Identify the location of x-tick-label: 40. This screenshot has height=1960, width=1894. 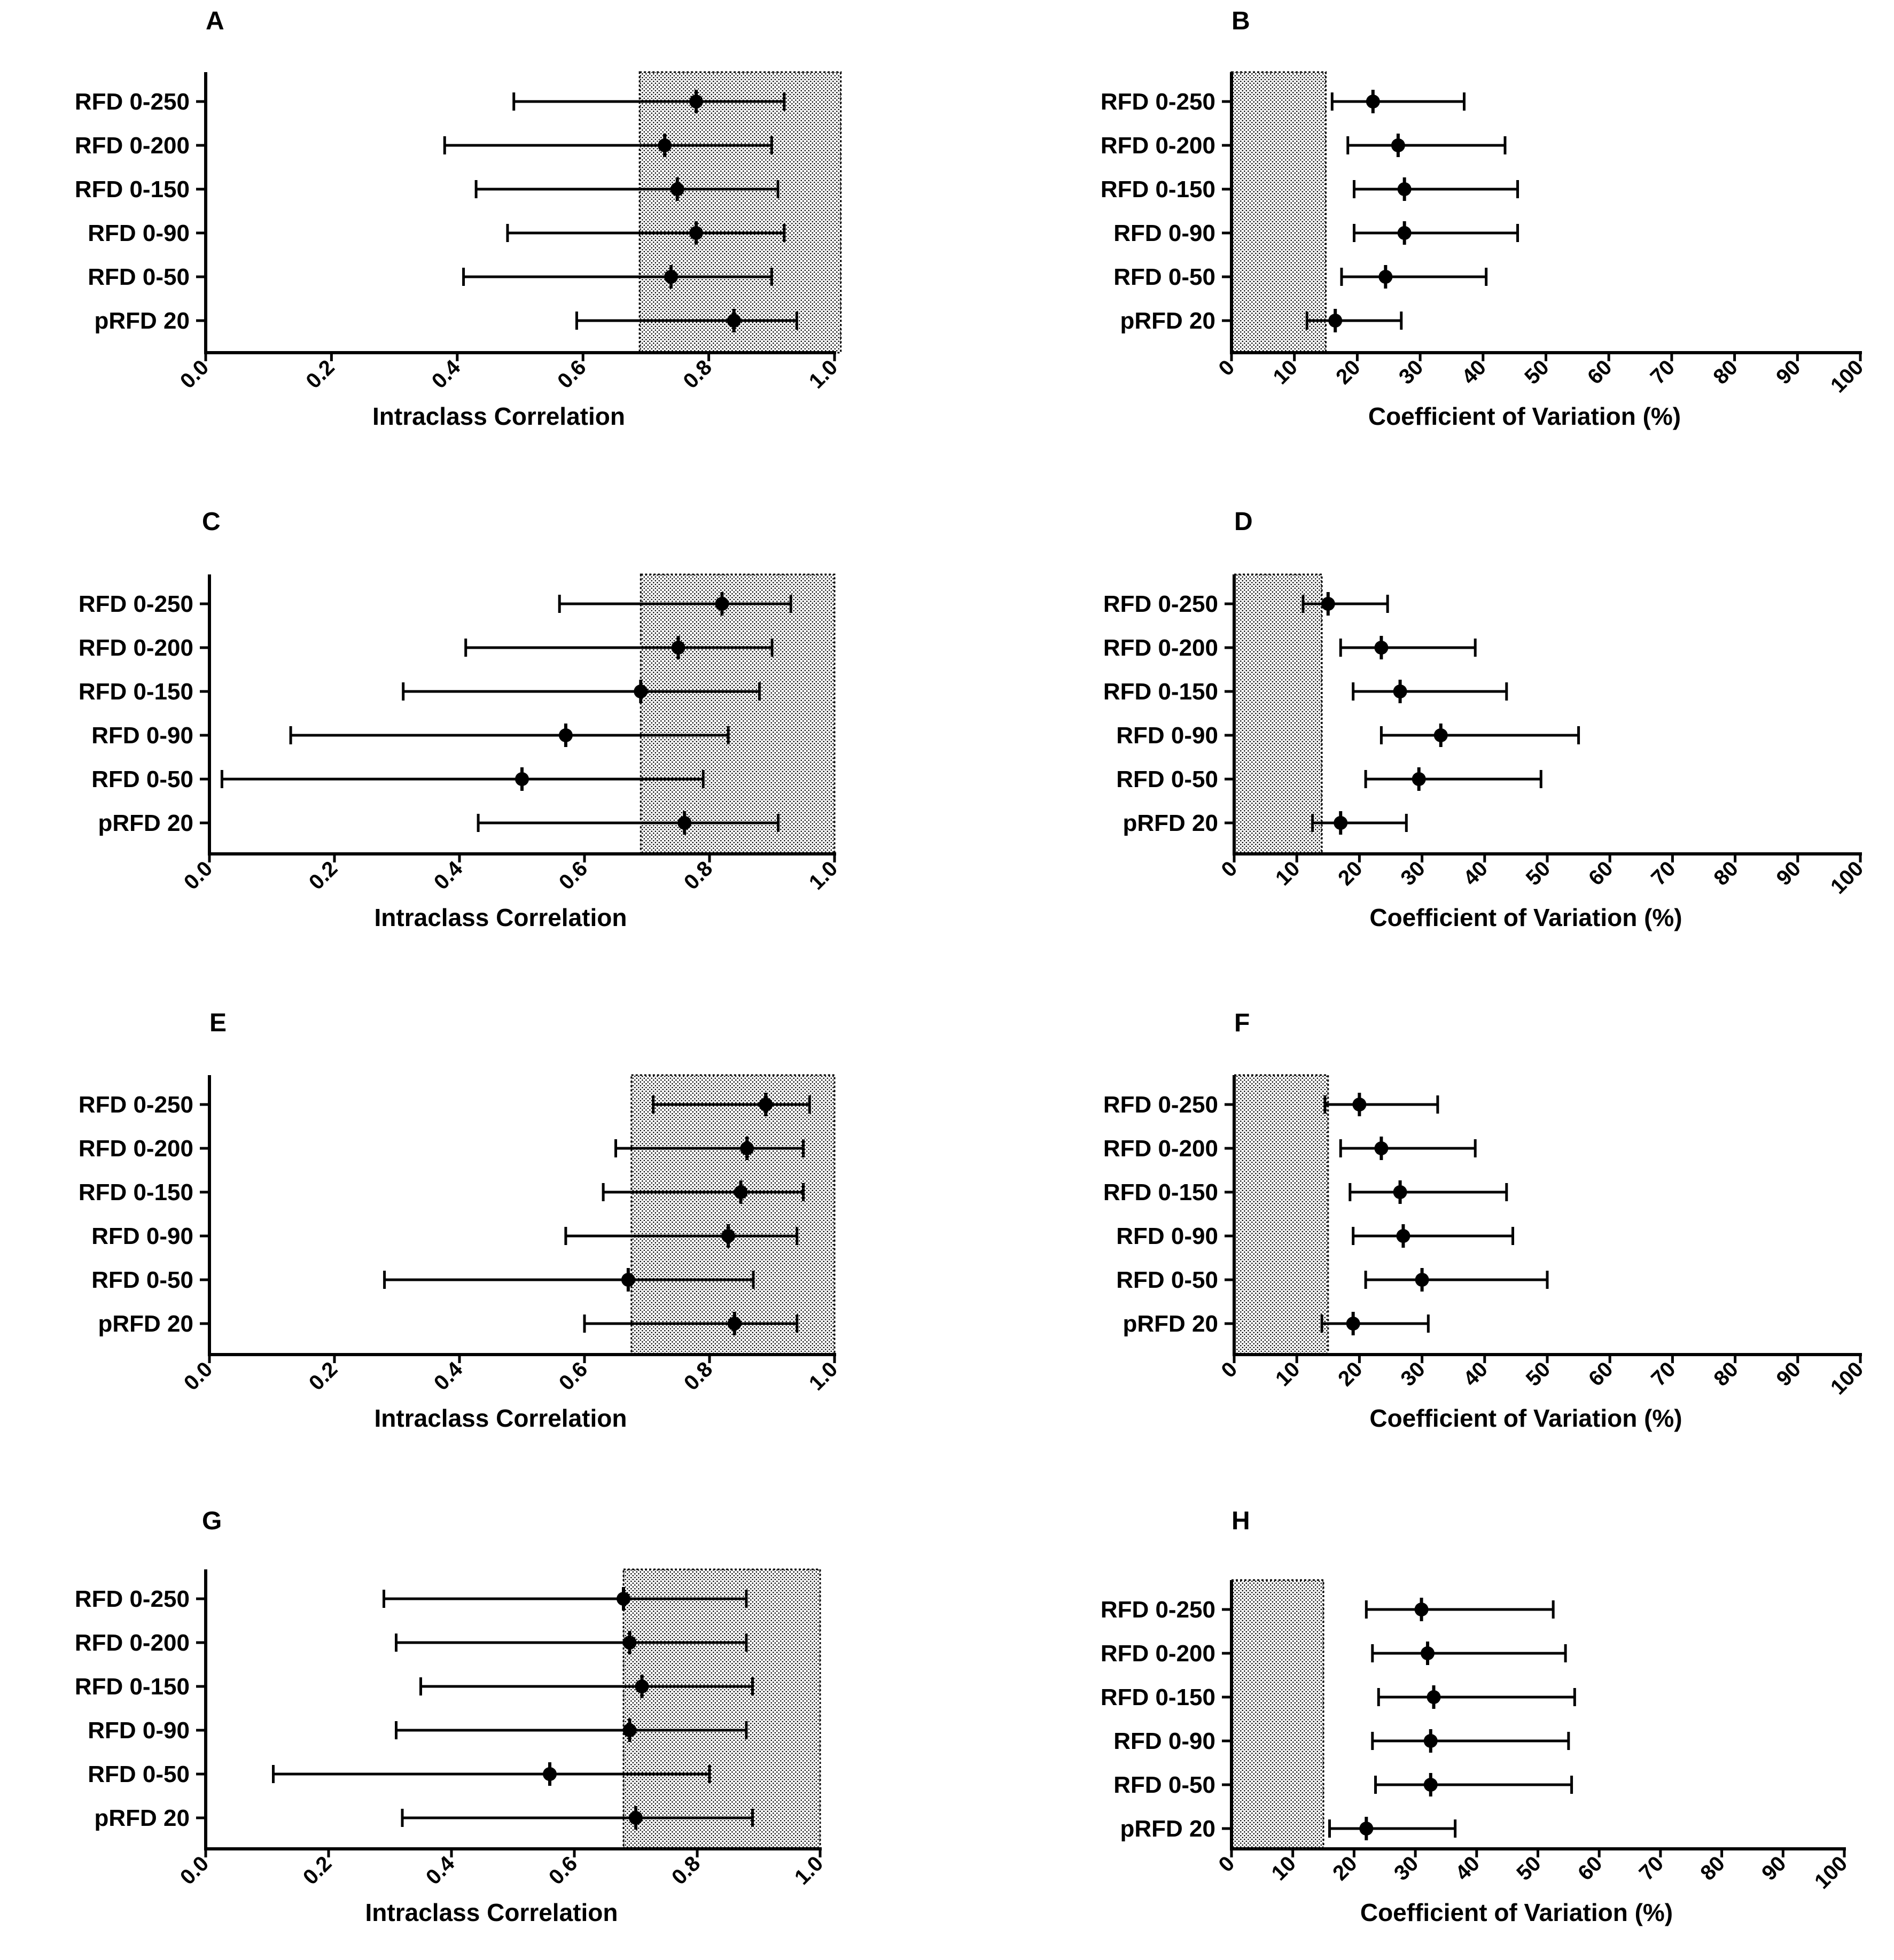
(1476, 873).